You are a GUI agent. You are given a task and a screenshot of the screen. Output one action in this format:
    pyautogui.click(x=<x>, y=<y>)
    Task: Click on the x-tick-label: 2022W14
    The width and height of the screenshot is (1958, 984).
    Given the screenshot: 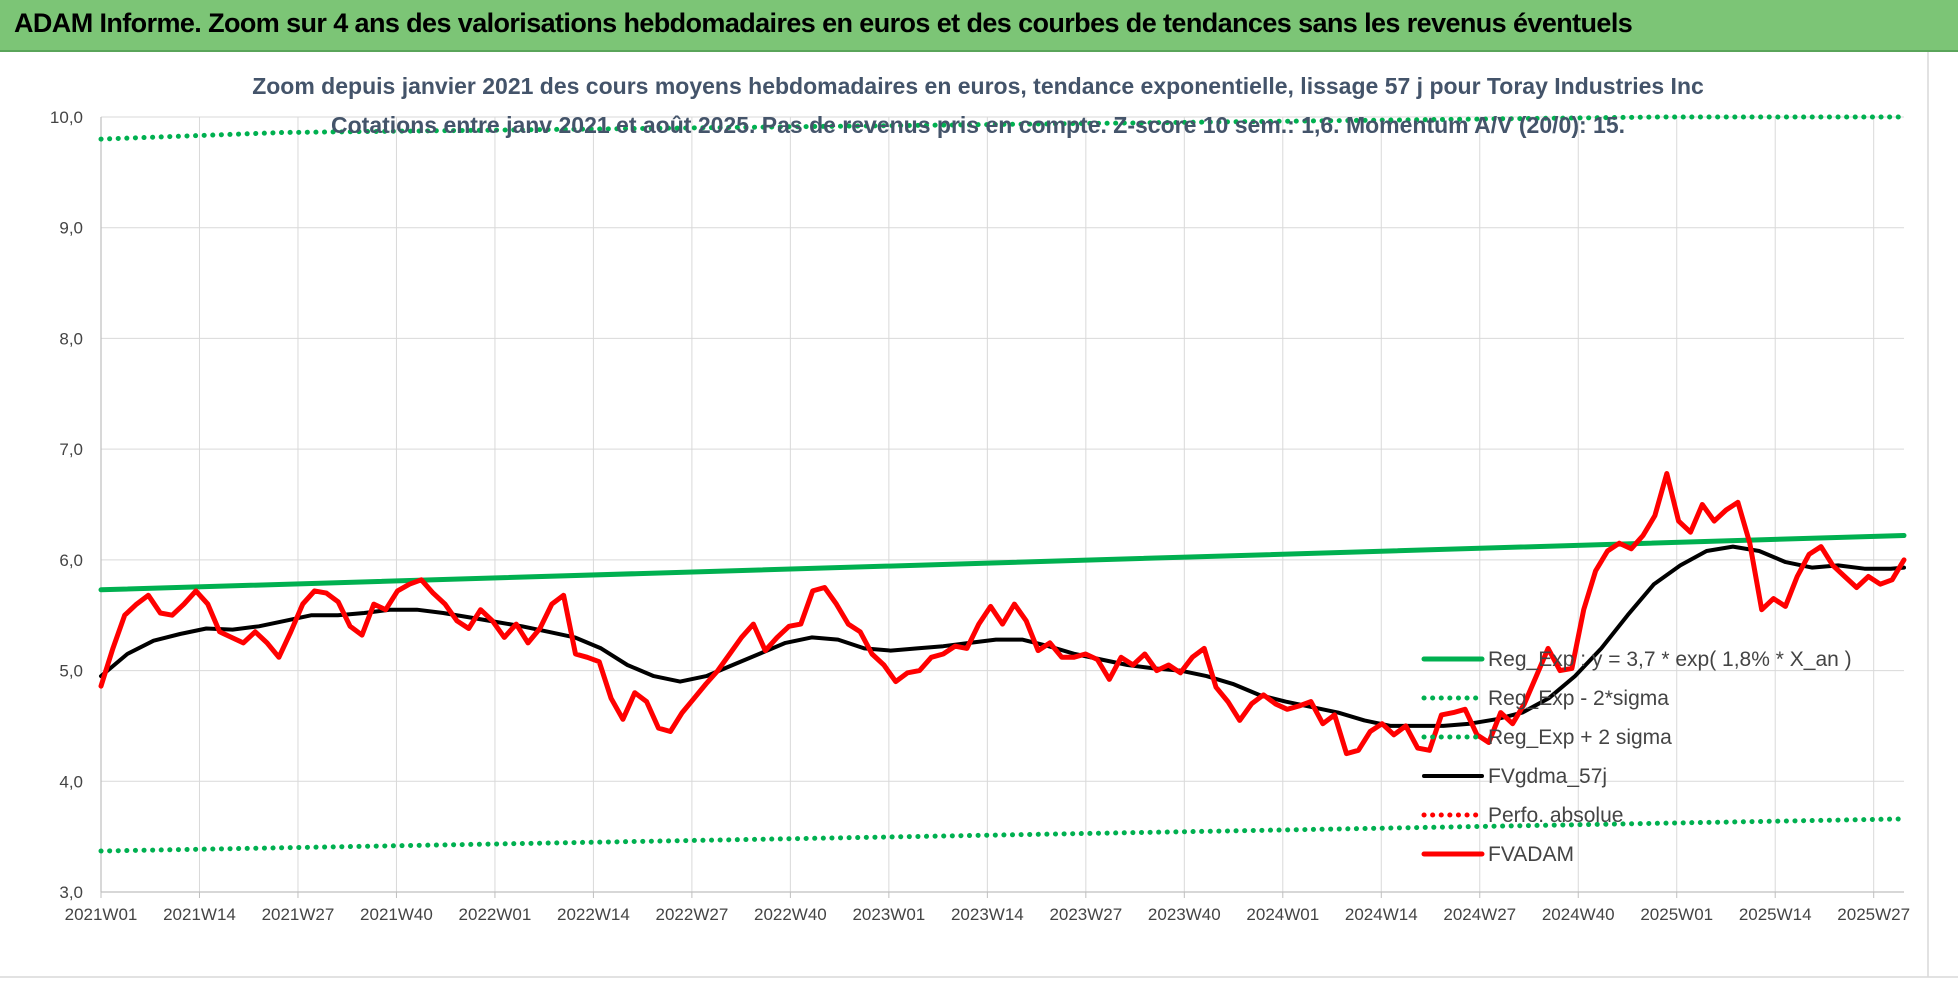 What is the action you would take?
    pyautogui.click(x=593, y=914)
    